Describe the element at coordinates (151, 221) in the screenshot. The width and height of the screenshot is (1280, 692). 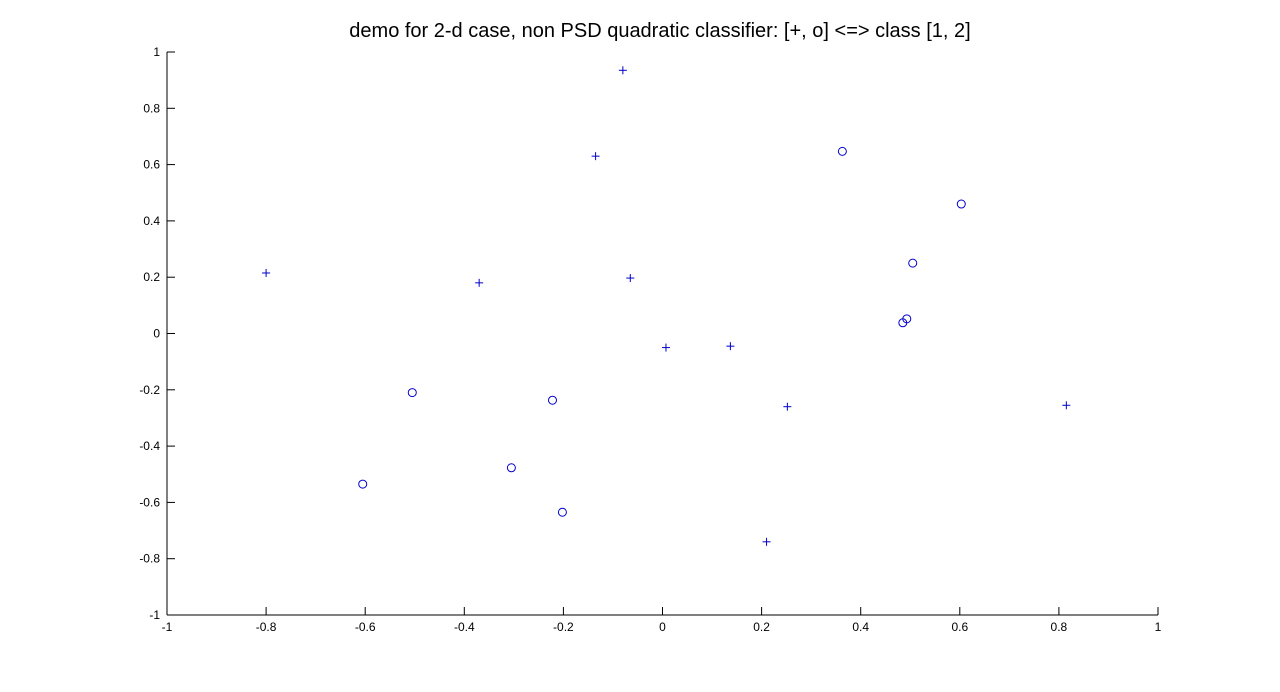
I see `y-tick-label: 0.4` at that location.